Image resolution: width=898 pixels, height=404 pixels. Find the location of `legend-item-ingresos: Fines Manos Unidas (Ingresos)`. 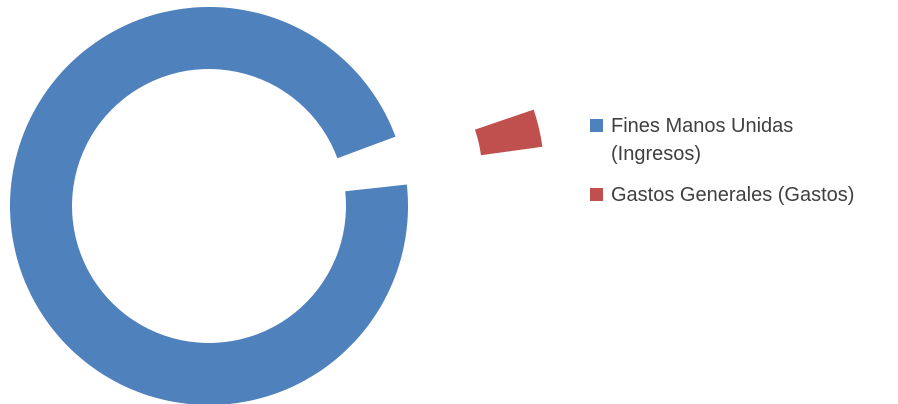

legend-item-ingresos: Fines Manos Unidas (Ingresos) is located at coordinates (742, 140).